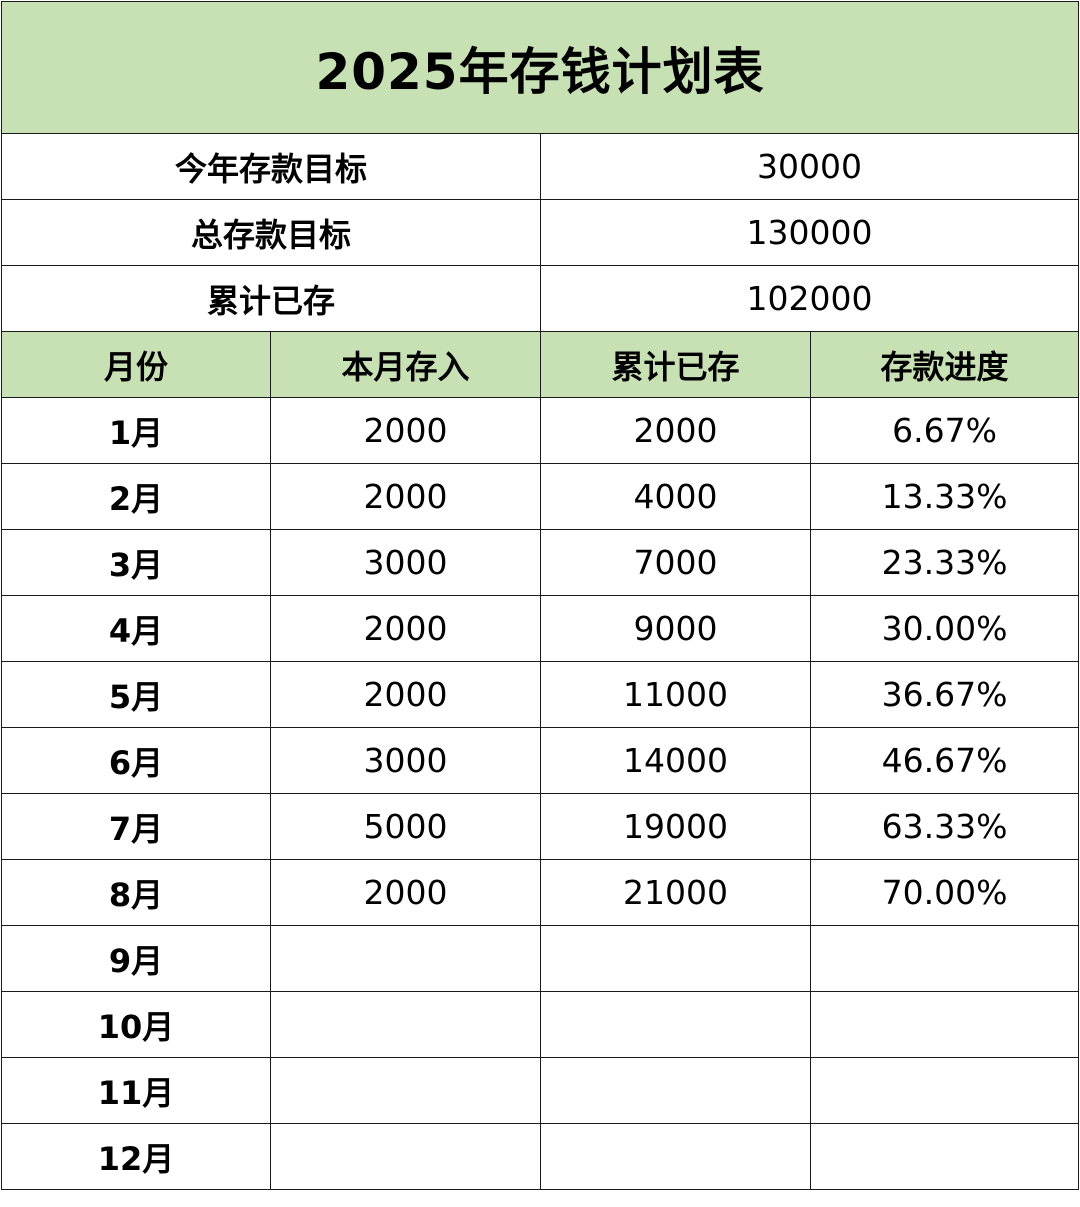 This screenshot has width=1080, height=1207. Describe the element at coordinates (136, 430) in the screenshot. I see `month-cell: 1月` at that location.